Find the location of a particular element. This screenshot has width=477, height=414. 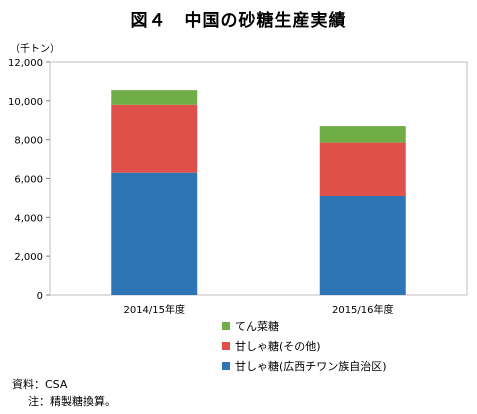

y-tick-label: 10,000 is located at coordinates (25, 102).